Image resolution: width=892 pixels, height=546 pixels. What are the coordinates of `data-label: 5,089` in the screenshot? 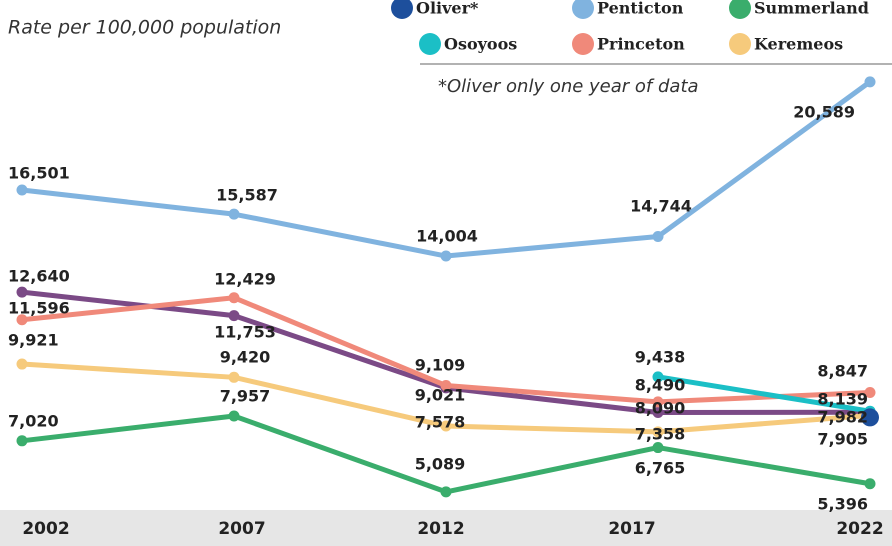 It's located at (440, 464).